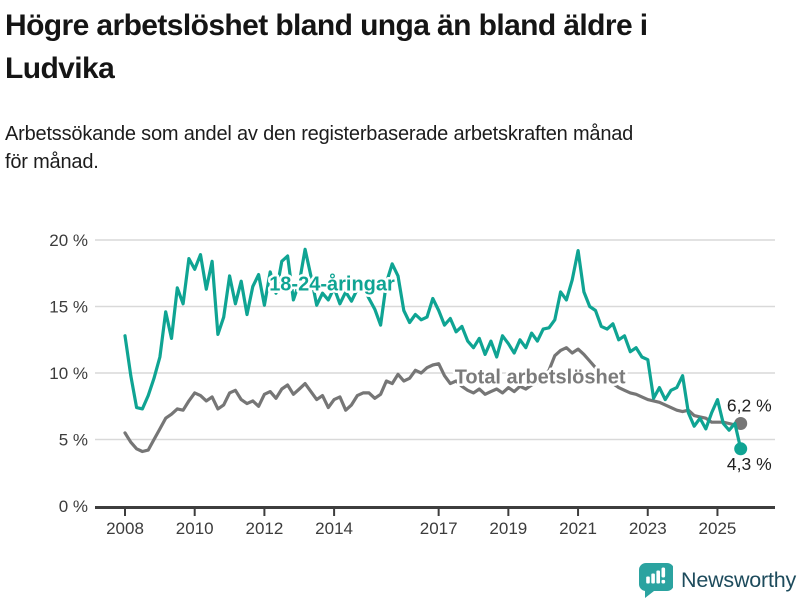 This screenshot has height=600, width=800. Describe the element at coordinates (741, 449) in the screenshot. I see `end-dot-young` at that location.